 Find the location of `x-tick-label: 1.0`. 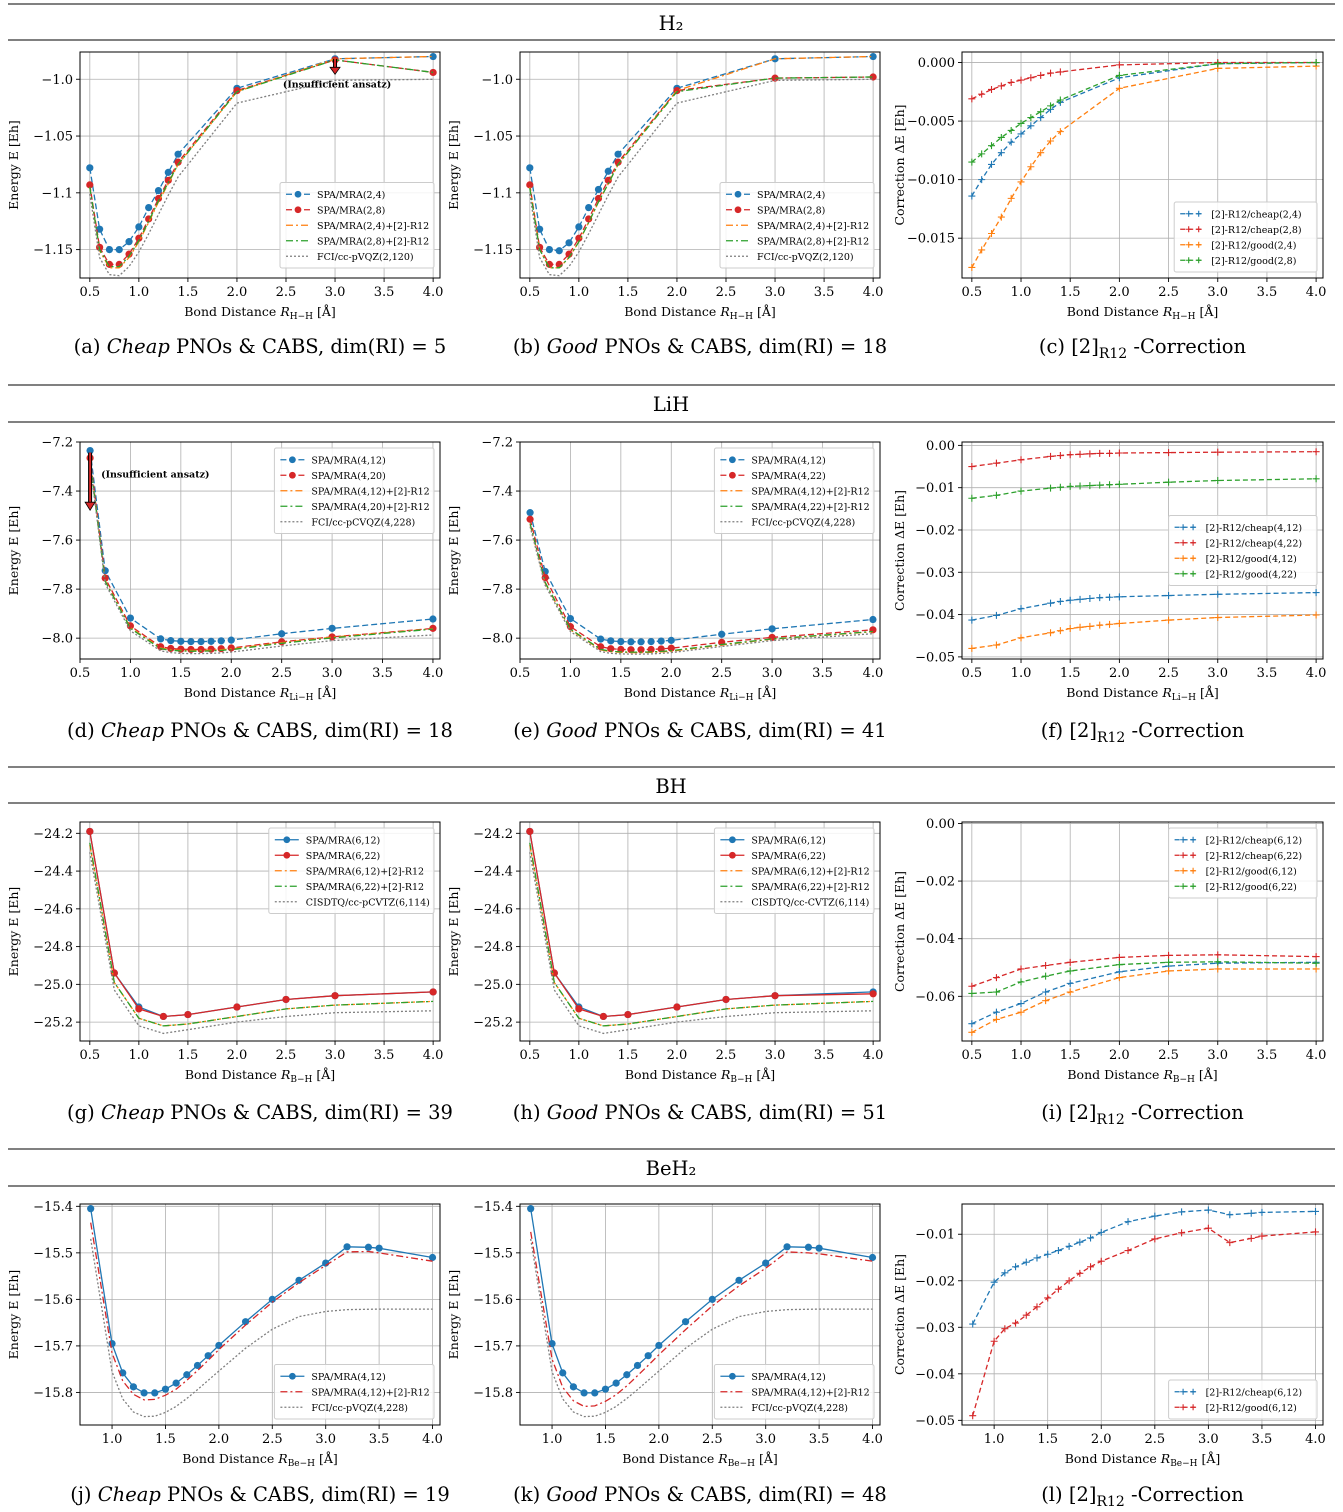

x-tick-label: 1.0 is located at coordinates (139, 1055).